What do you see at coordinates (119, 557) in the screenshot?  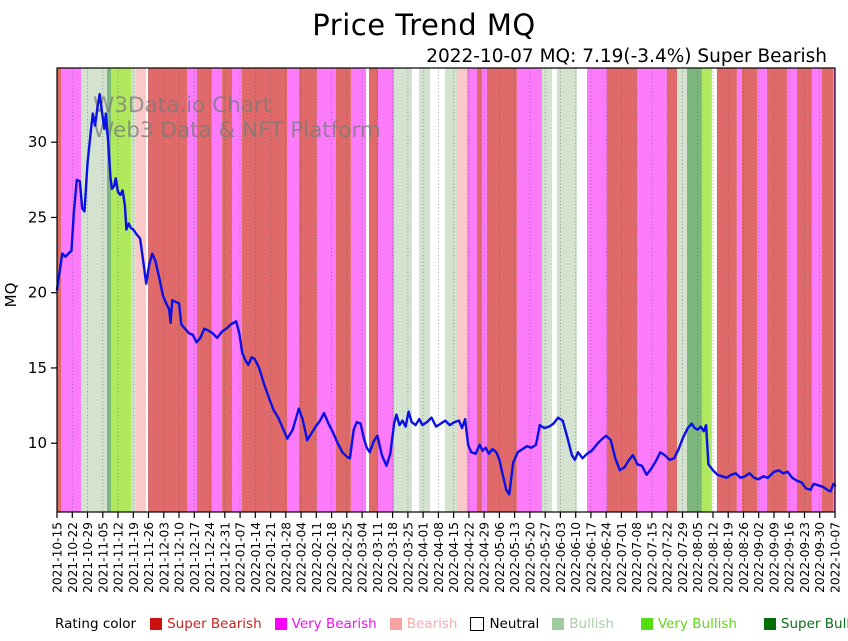 I see `x-axis-tick-label: 2021-11-12` at bounding box center [119, 557].